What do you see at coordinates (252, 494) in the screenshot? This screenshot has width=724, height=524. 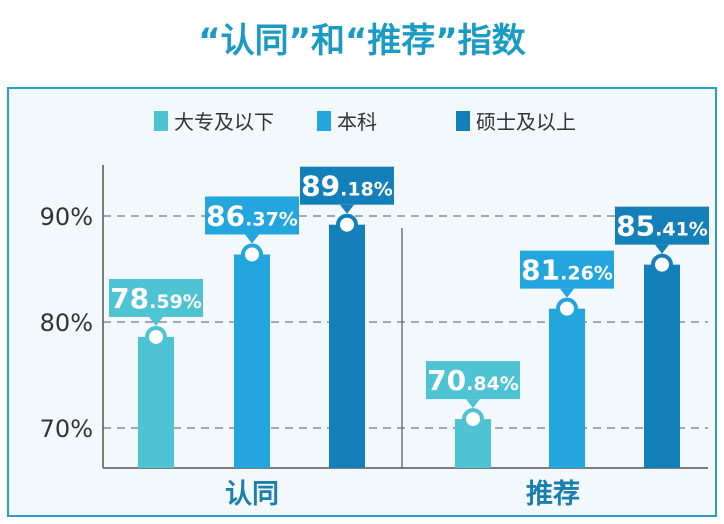 I see `category-label: 认同` at bounding box center [252, 494].